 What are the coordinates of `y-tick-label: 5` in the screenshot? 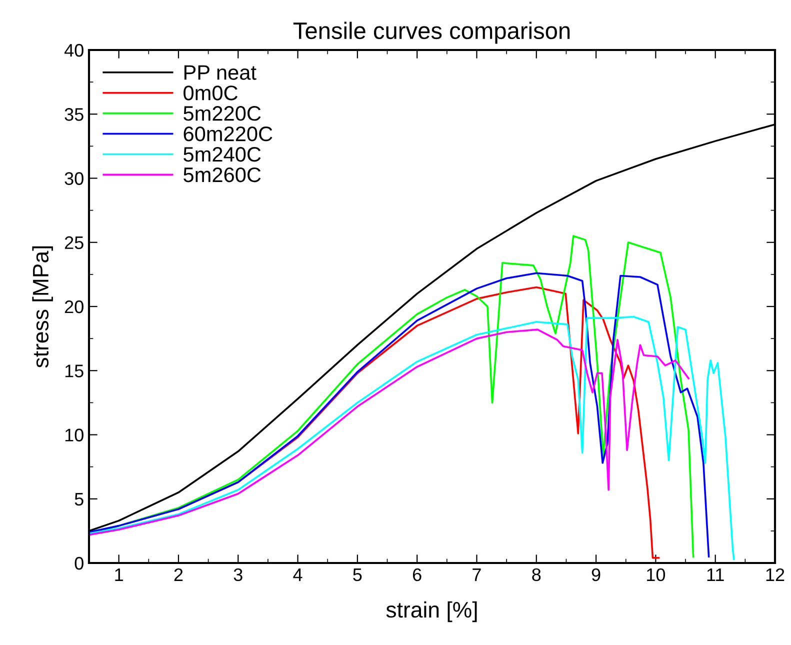 It's located at (79, 499).